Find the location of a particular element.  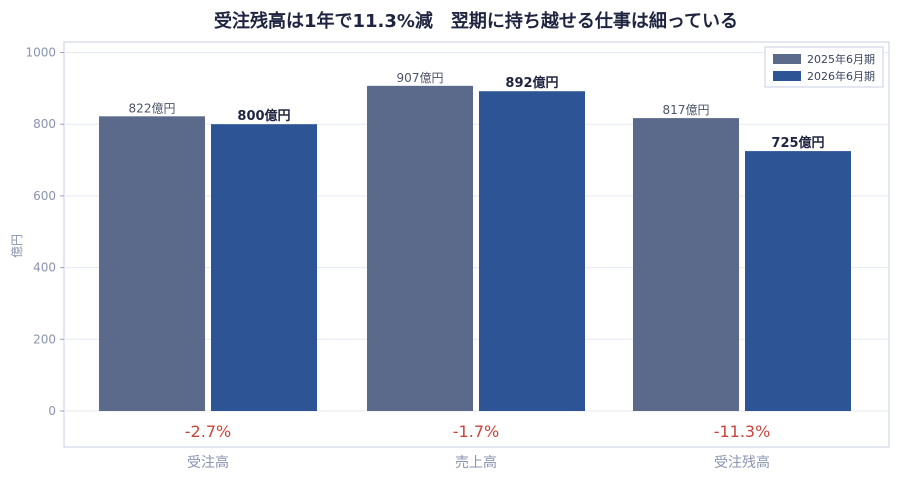

legend-box is located at coordinates (824, 67).